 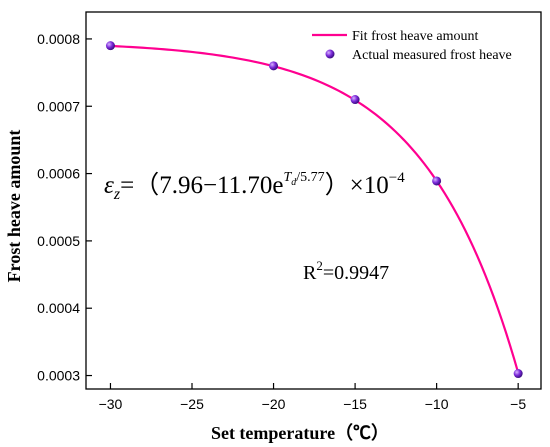 I want to click on equation-lhs: ε, so click(x=109, y=185).